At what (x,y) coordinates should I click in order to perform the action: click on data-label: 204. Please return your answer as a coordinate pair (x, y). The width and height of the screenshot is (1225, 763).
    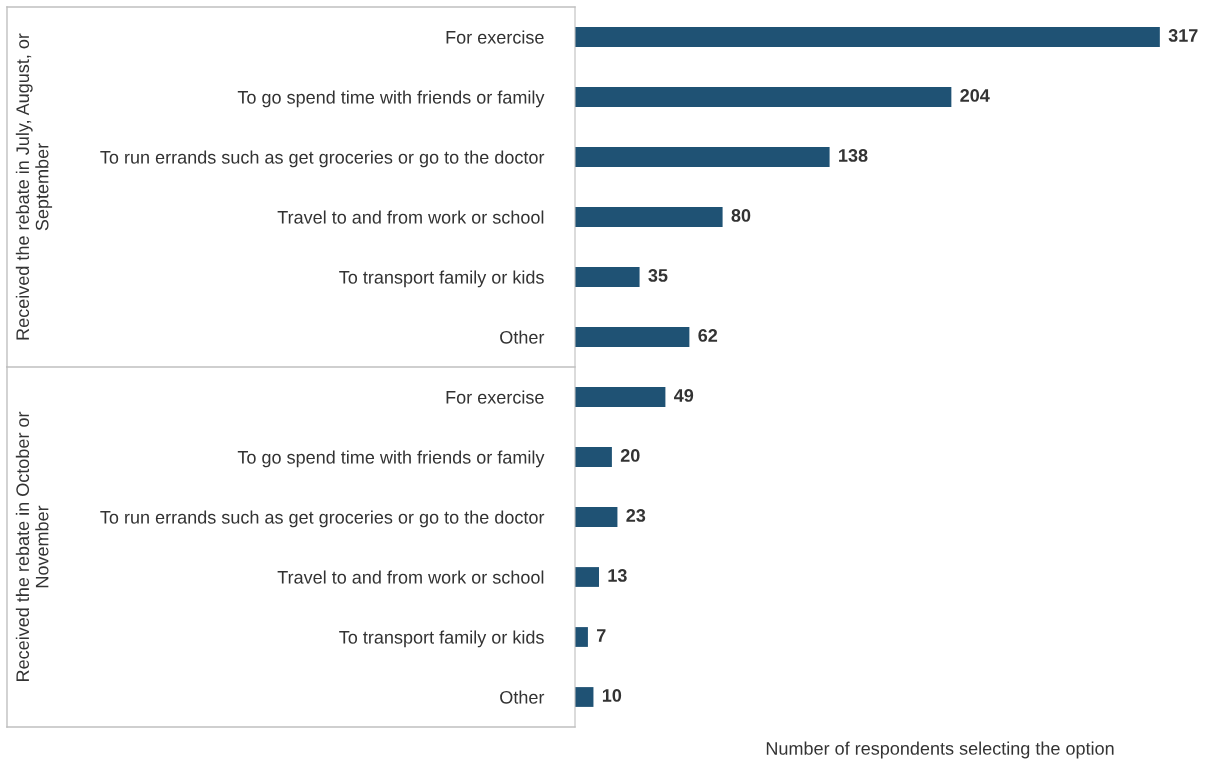
    Looking at the image, I should click on (975, 95).